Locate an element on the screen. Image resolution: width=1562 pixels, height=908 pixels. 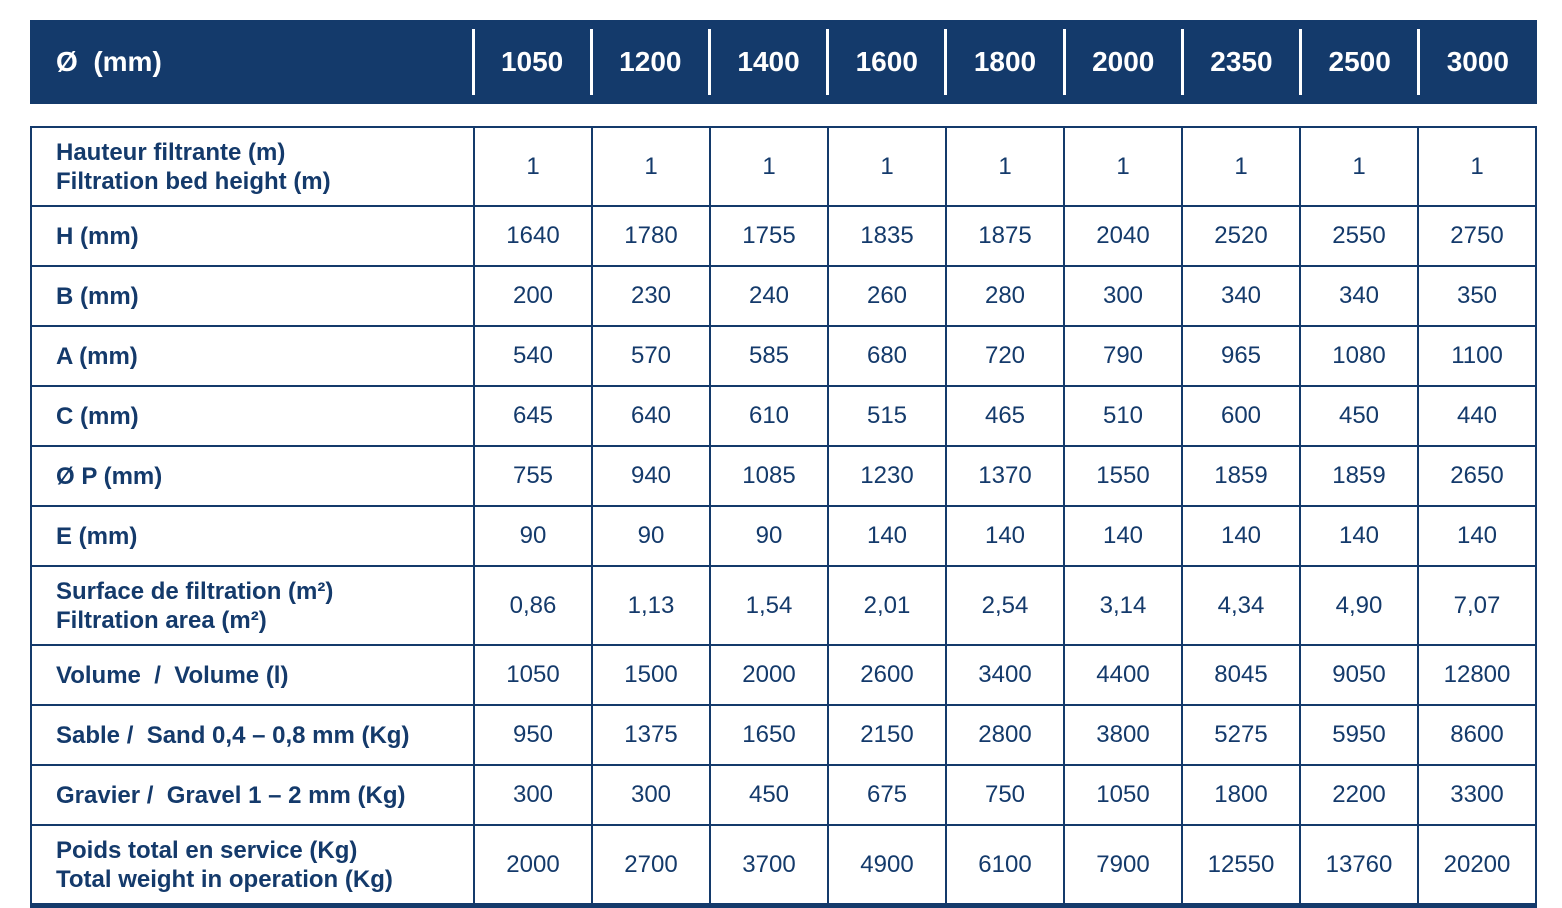
value-cell: 600 is located at coordinates (1240, 416).